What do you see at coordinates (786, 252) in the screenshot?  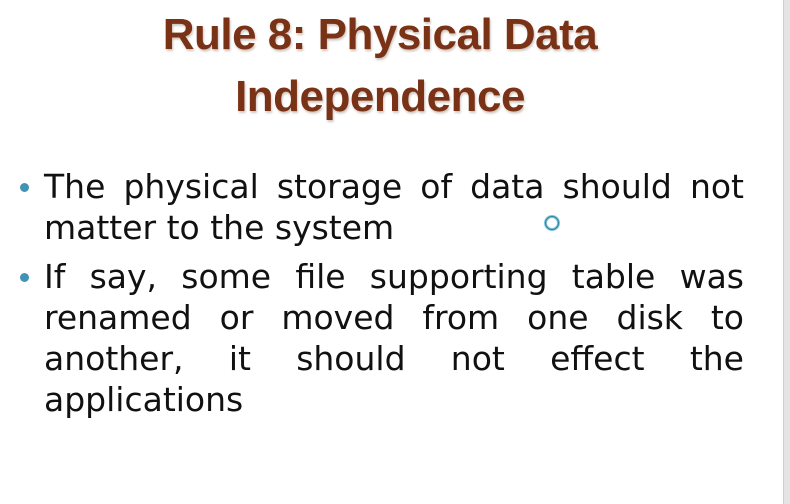 I see `window-edge` at bounding box center [786, 252].